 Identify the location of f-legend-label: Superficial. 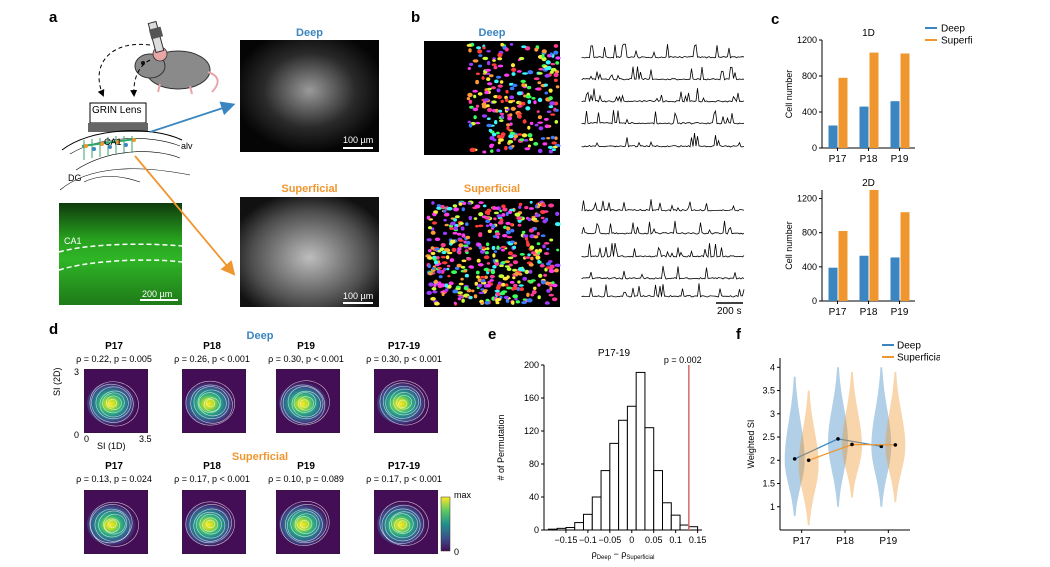
(918, 358).